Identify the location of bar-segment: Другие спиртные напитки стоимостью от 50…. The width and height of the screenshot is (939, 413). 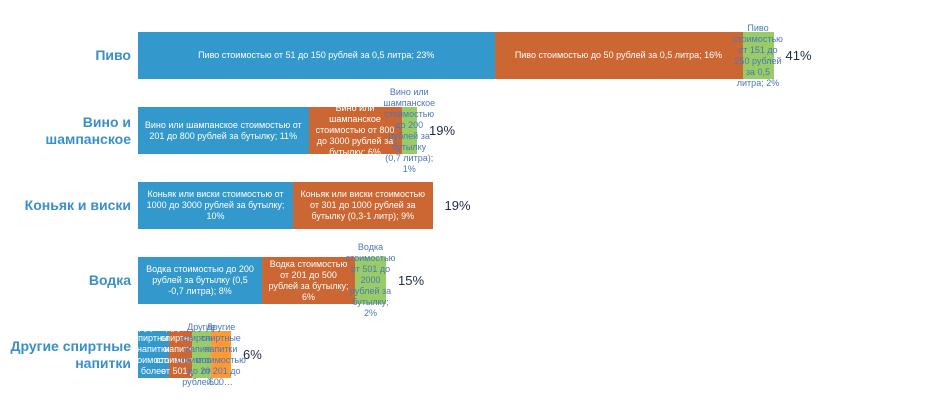
(181, 354).